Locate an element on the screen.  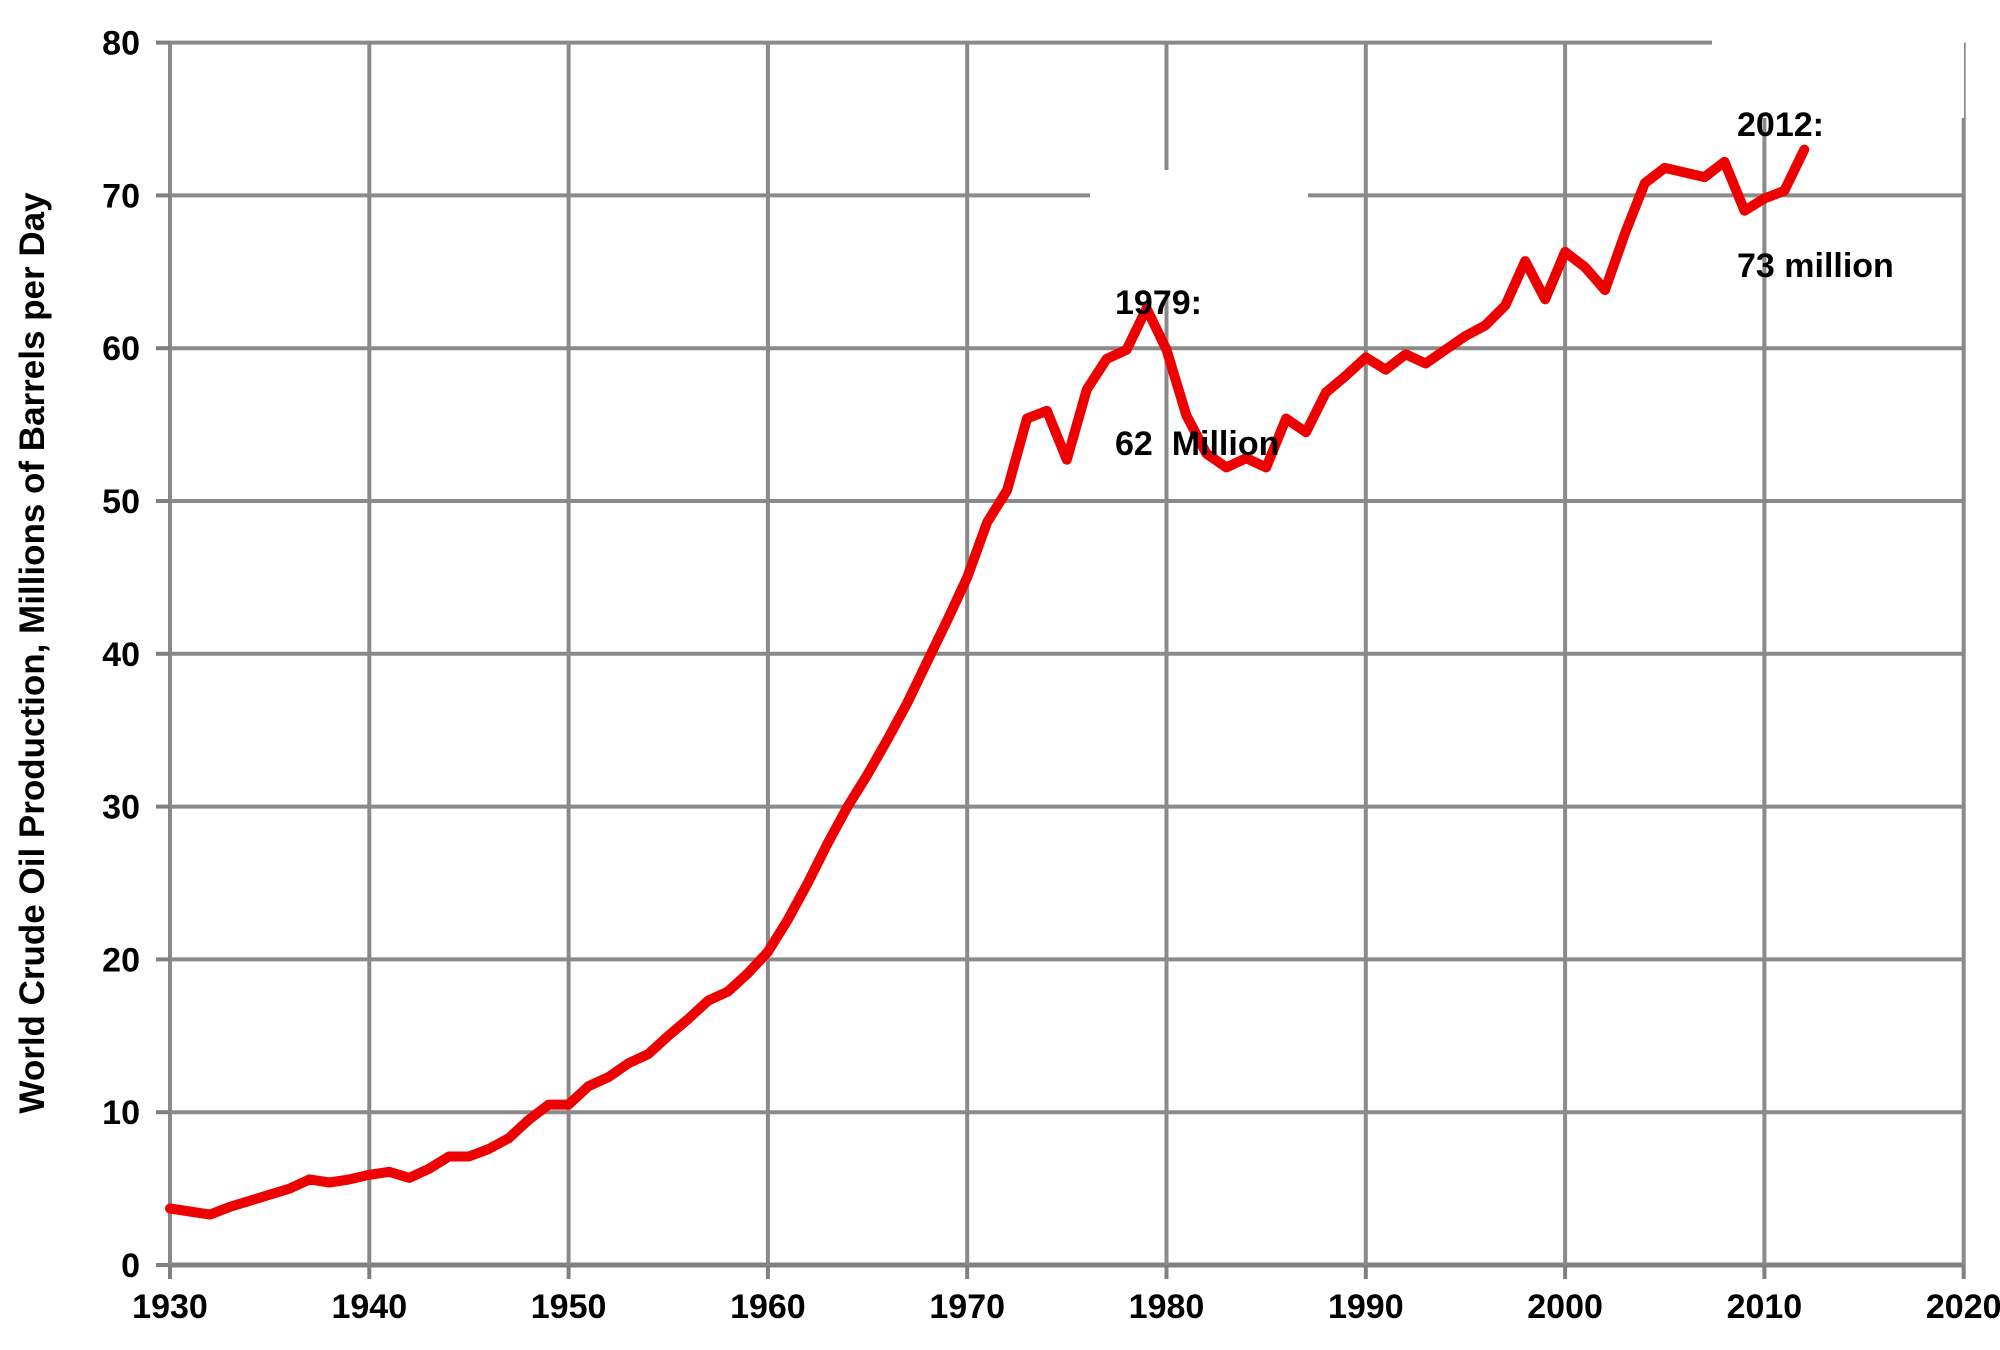
annotation-2012-line1: 2012: is located at coordinates (1780, 125).